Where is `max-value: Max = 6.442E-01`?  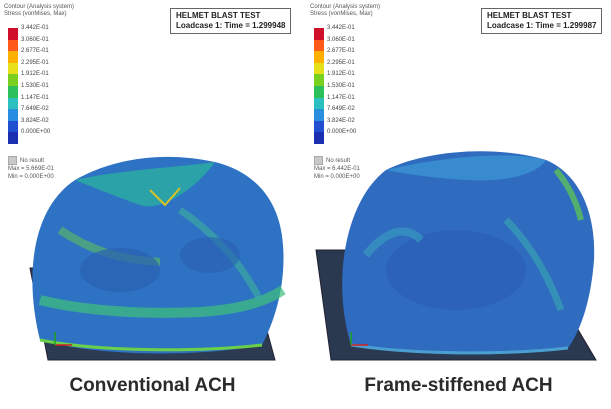
max-value: Max = 6.442E-01 is located at coordinates (337, 169).